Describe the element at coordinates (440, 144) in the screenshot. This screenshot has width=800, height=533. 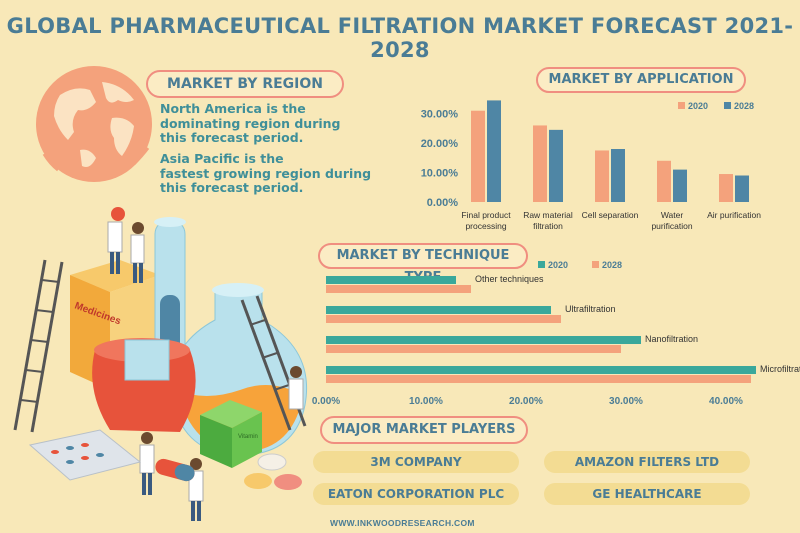
I see `y-tick-label: 20.00%` at that location.